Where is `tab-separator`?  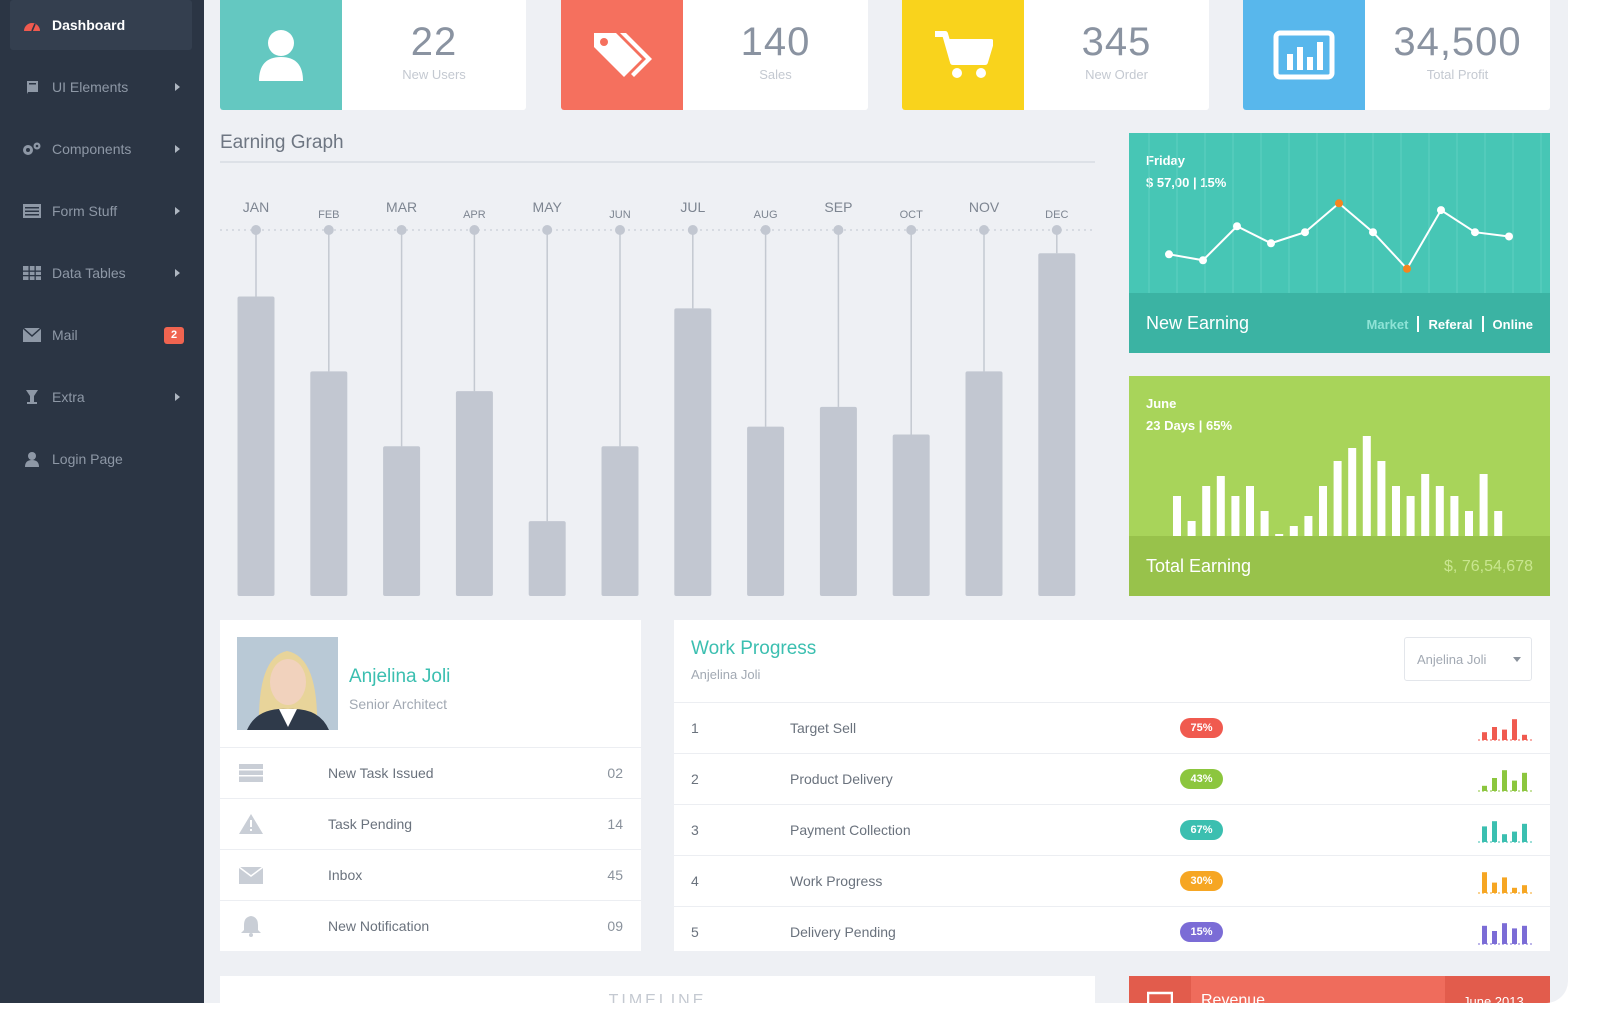 tab-separator is located at coordinates (1482, 324).